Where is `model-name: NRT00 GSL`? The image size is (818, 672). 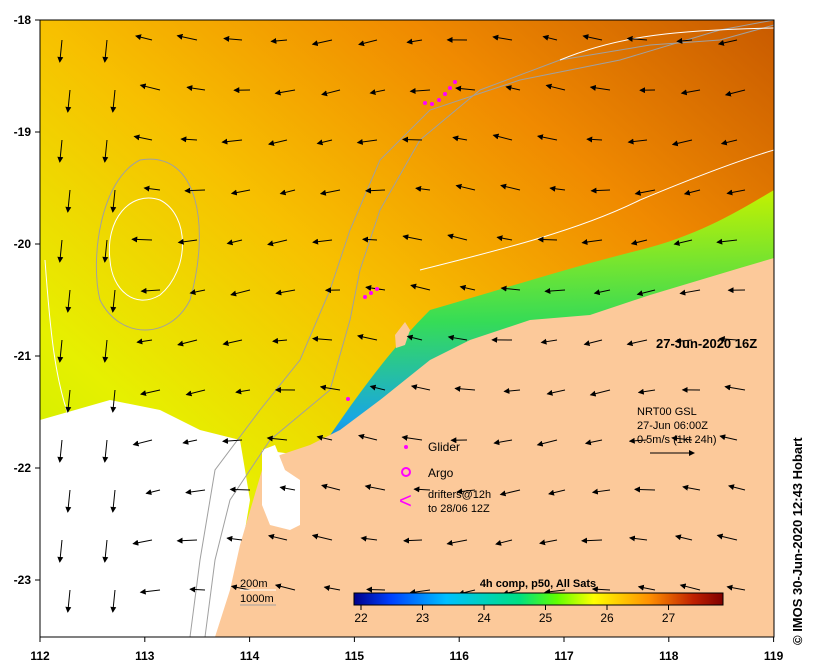
model-name: NRT00 GSL is located at coordinates (667, 412).